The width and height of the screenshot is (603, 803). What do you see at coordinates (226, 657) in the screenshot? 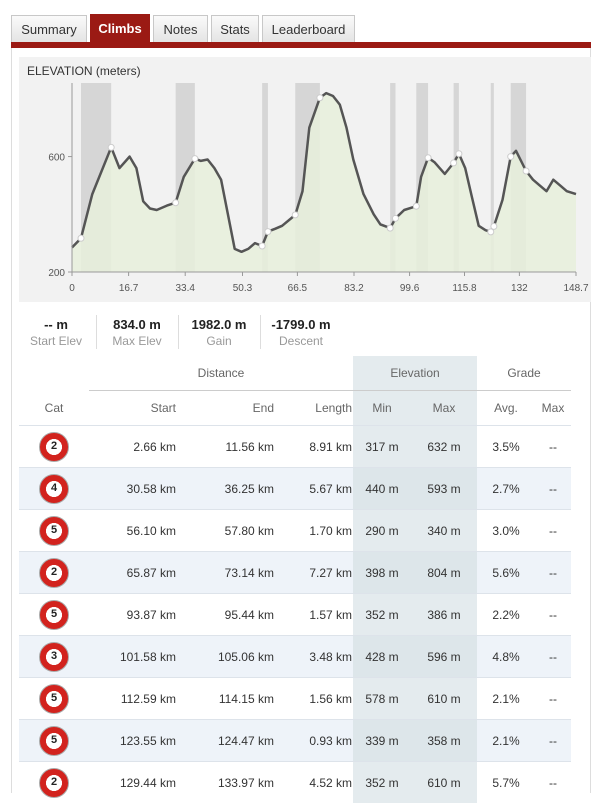
I see `climb-end: 105.06 km` at bounding box center [226, 657].